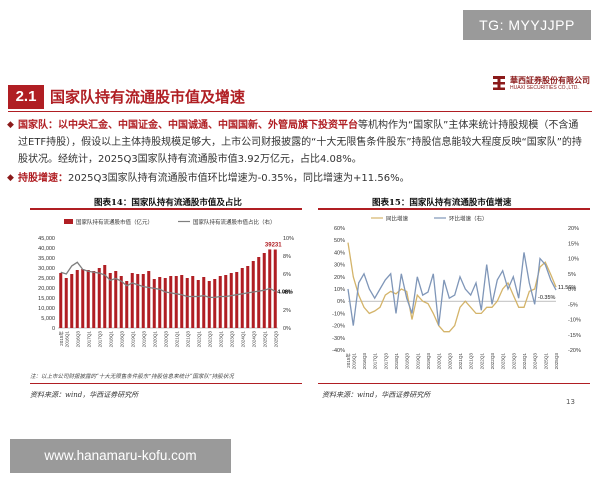 Image resolution: width=600 pixels, height=480 pixels. Describe the element at coordinates (574, 351) in the screenshot. I see `y2-tick-label: -20%` at that location.